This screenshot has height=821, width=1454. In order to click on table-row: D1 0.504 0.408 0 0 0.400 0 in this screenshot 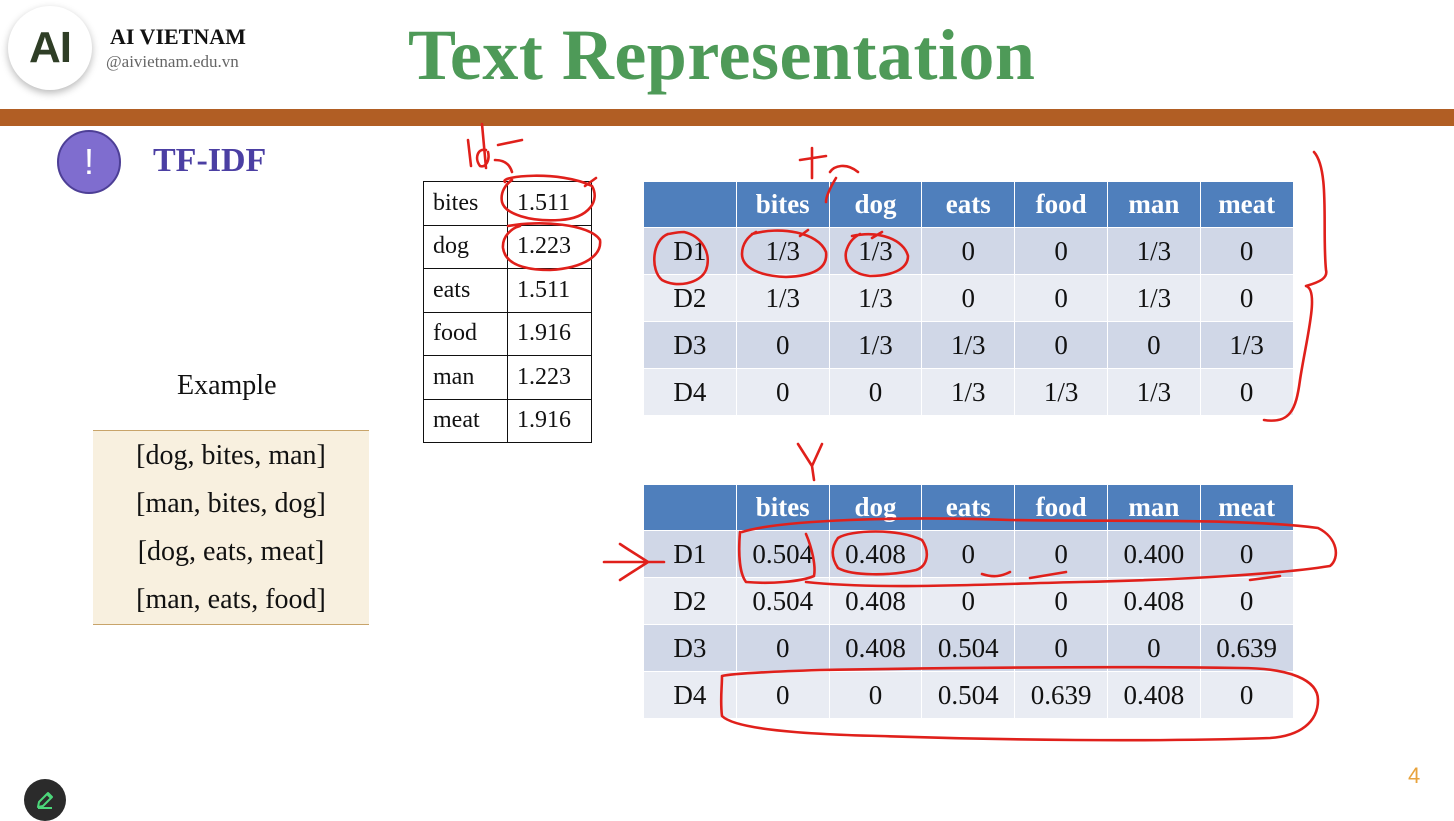, I will do `click(968, 554)`.